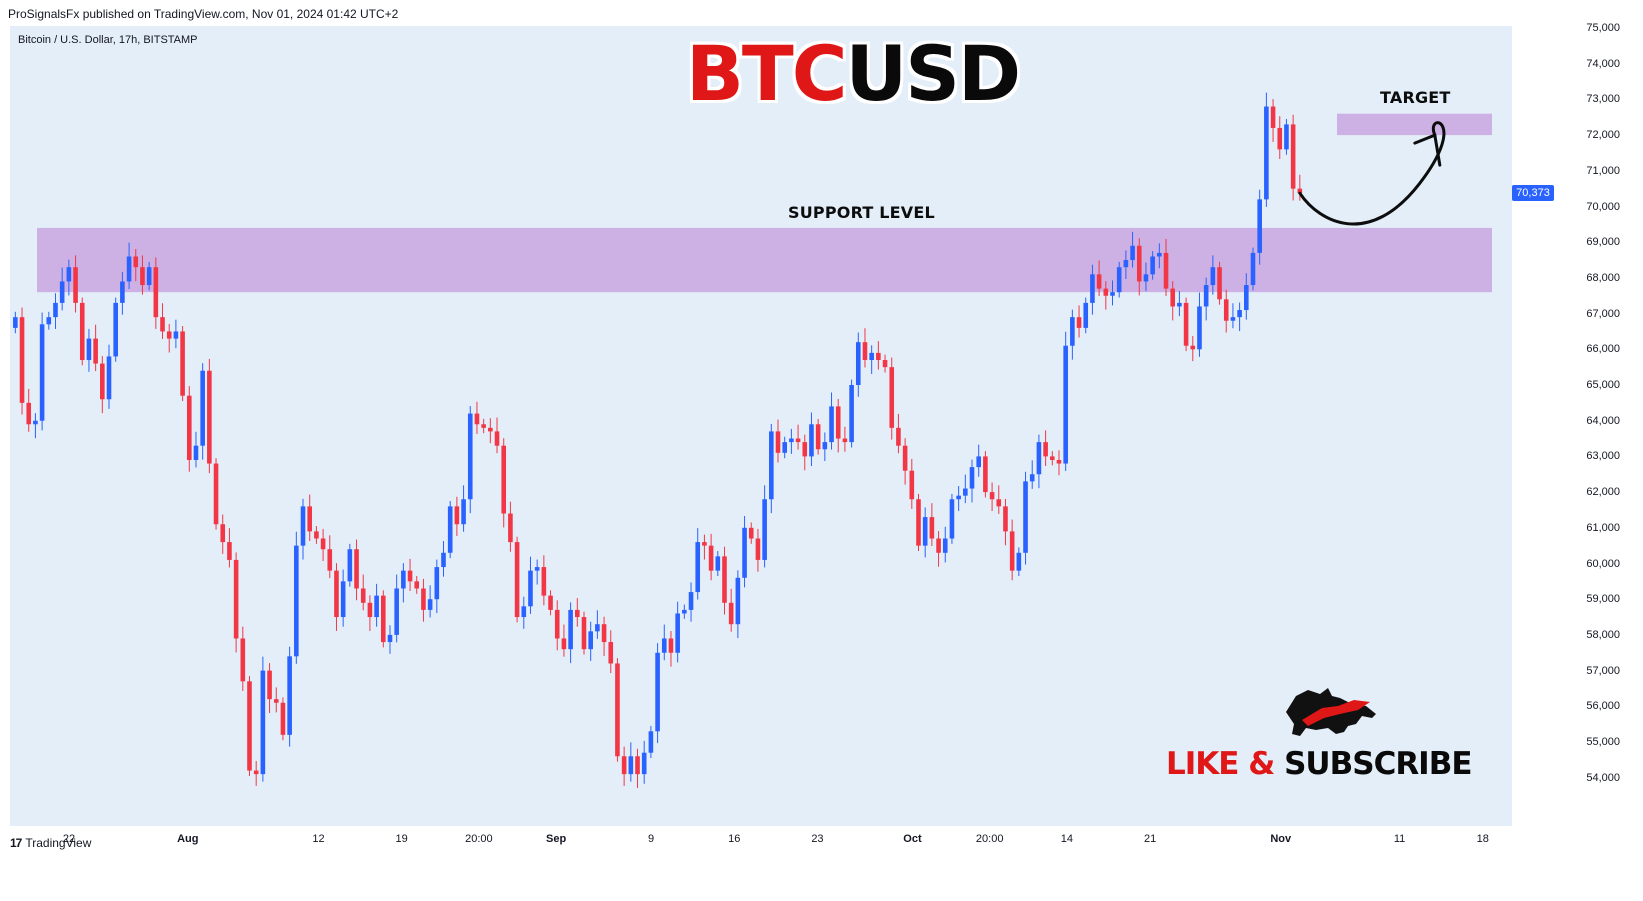  Describe the element at coordinates (853, 74) in the screenshot. I see `chart-title: BTCUSD` at that location.